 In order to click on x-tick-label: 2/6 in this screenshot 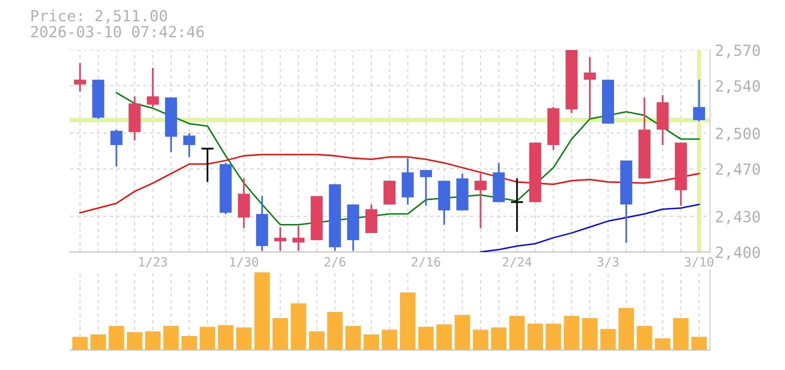, I will do `click(335, 262)`.